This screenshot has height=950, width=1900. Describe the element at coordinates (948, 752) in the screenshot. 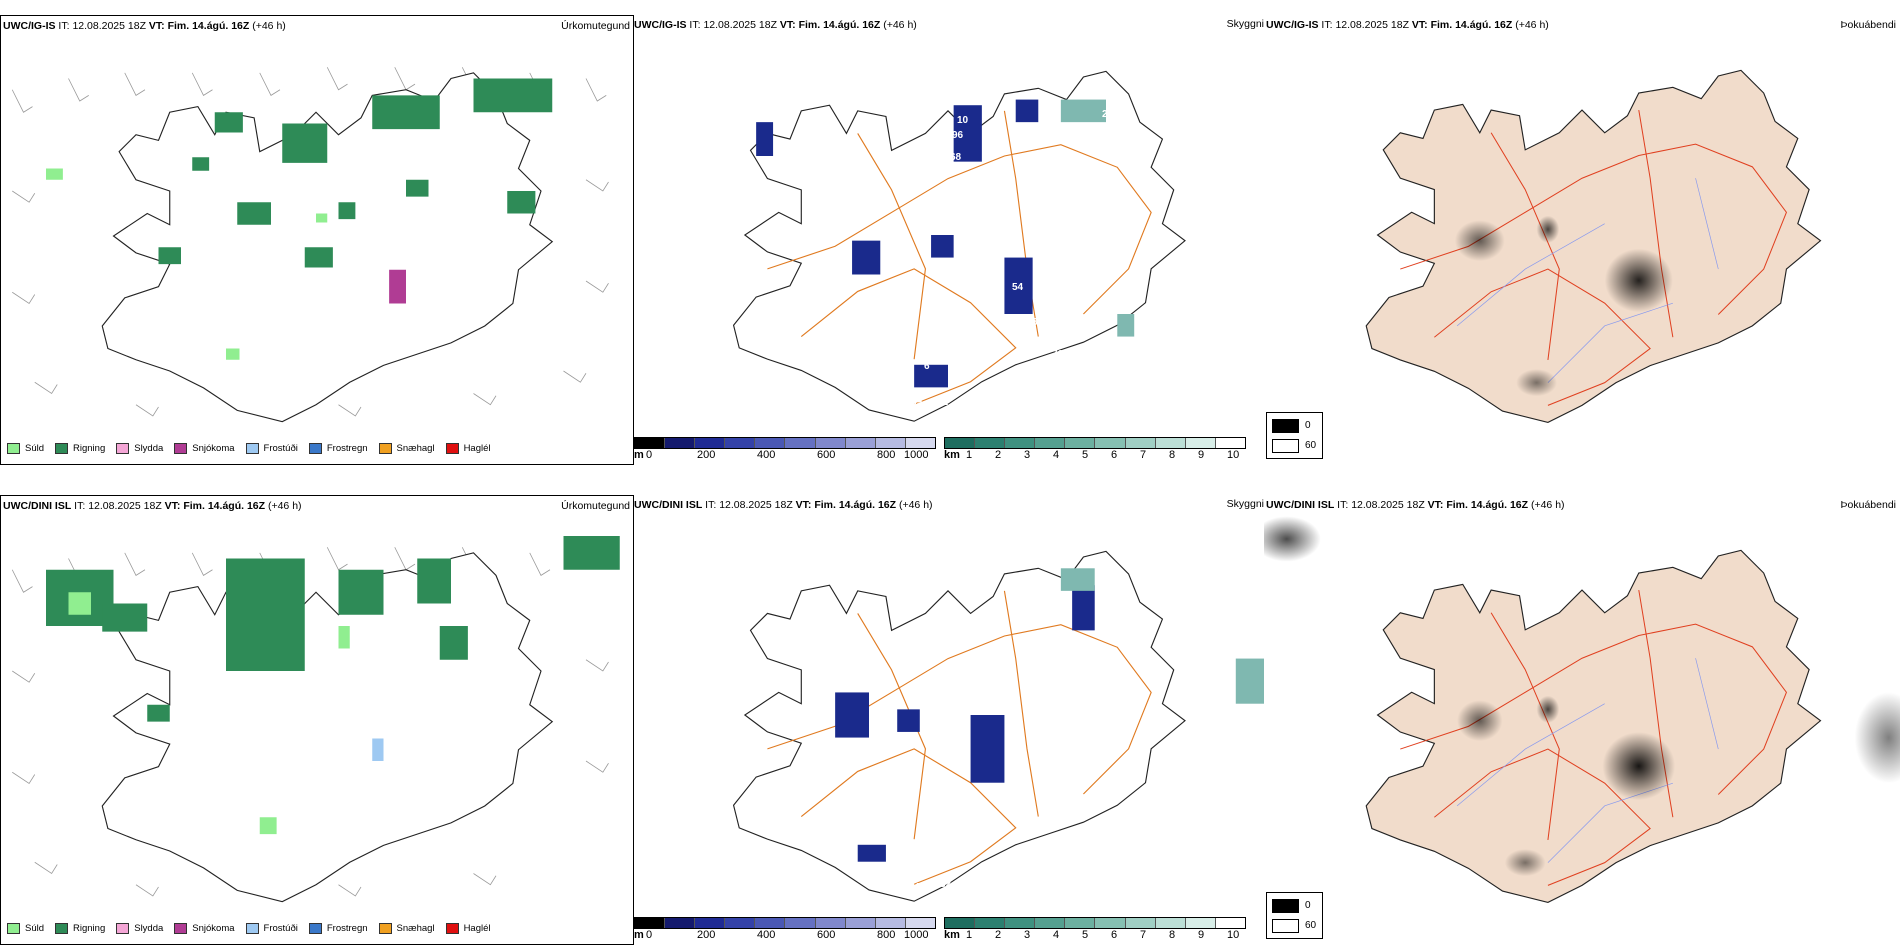

I see `cloud-base-label: 72` at that location.